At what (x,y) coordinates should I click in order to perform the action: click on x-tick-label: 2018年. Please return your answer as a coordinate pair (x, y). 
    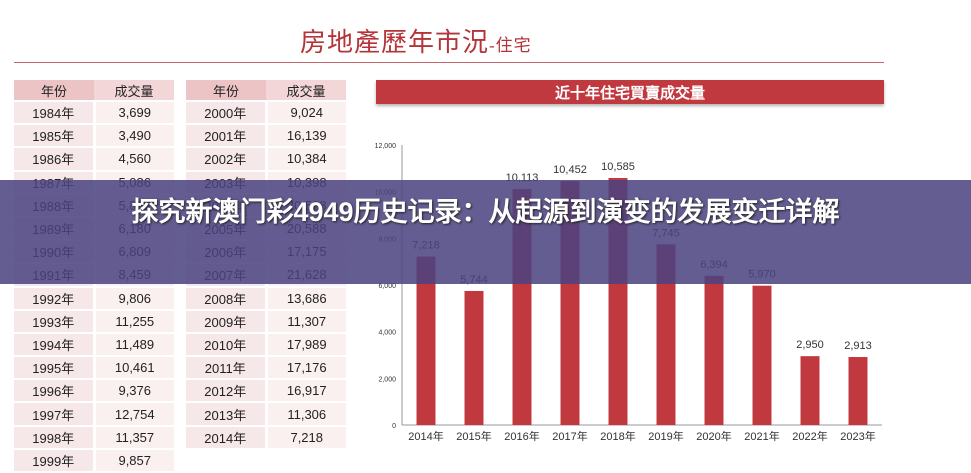
    Looking at the image, I should click on (617, 436).